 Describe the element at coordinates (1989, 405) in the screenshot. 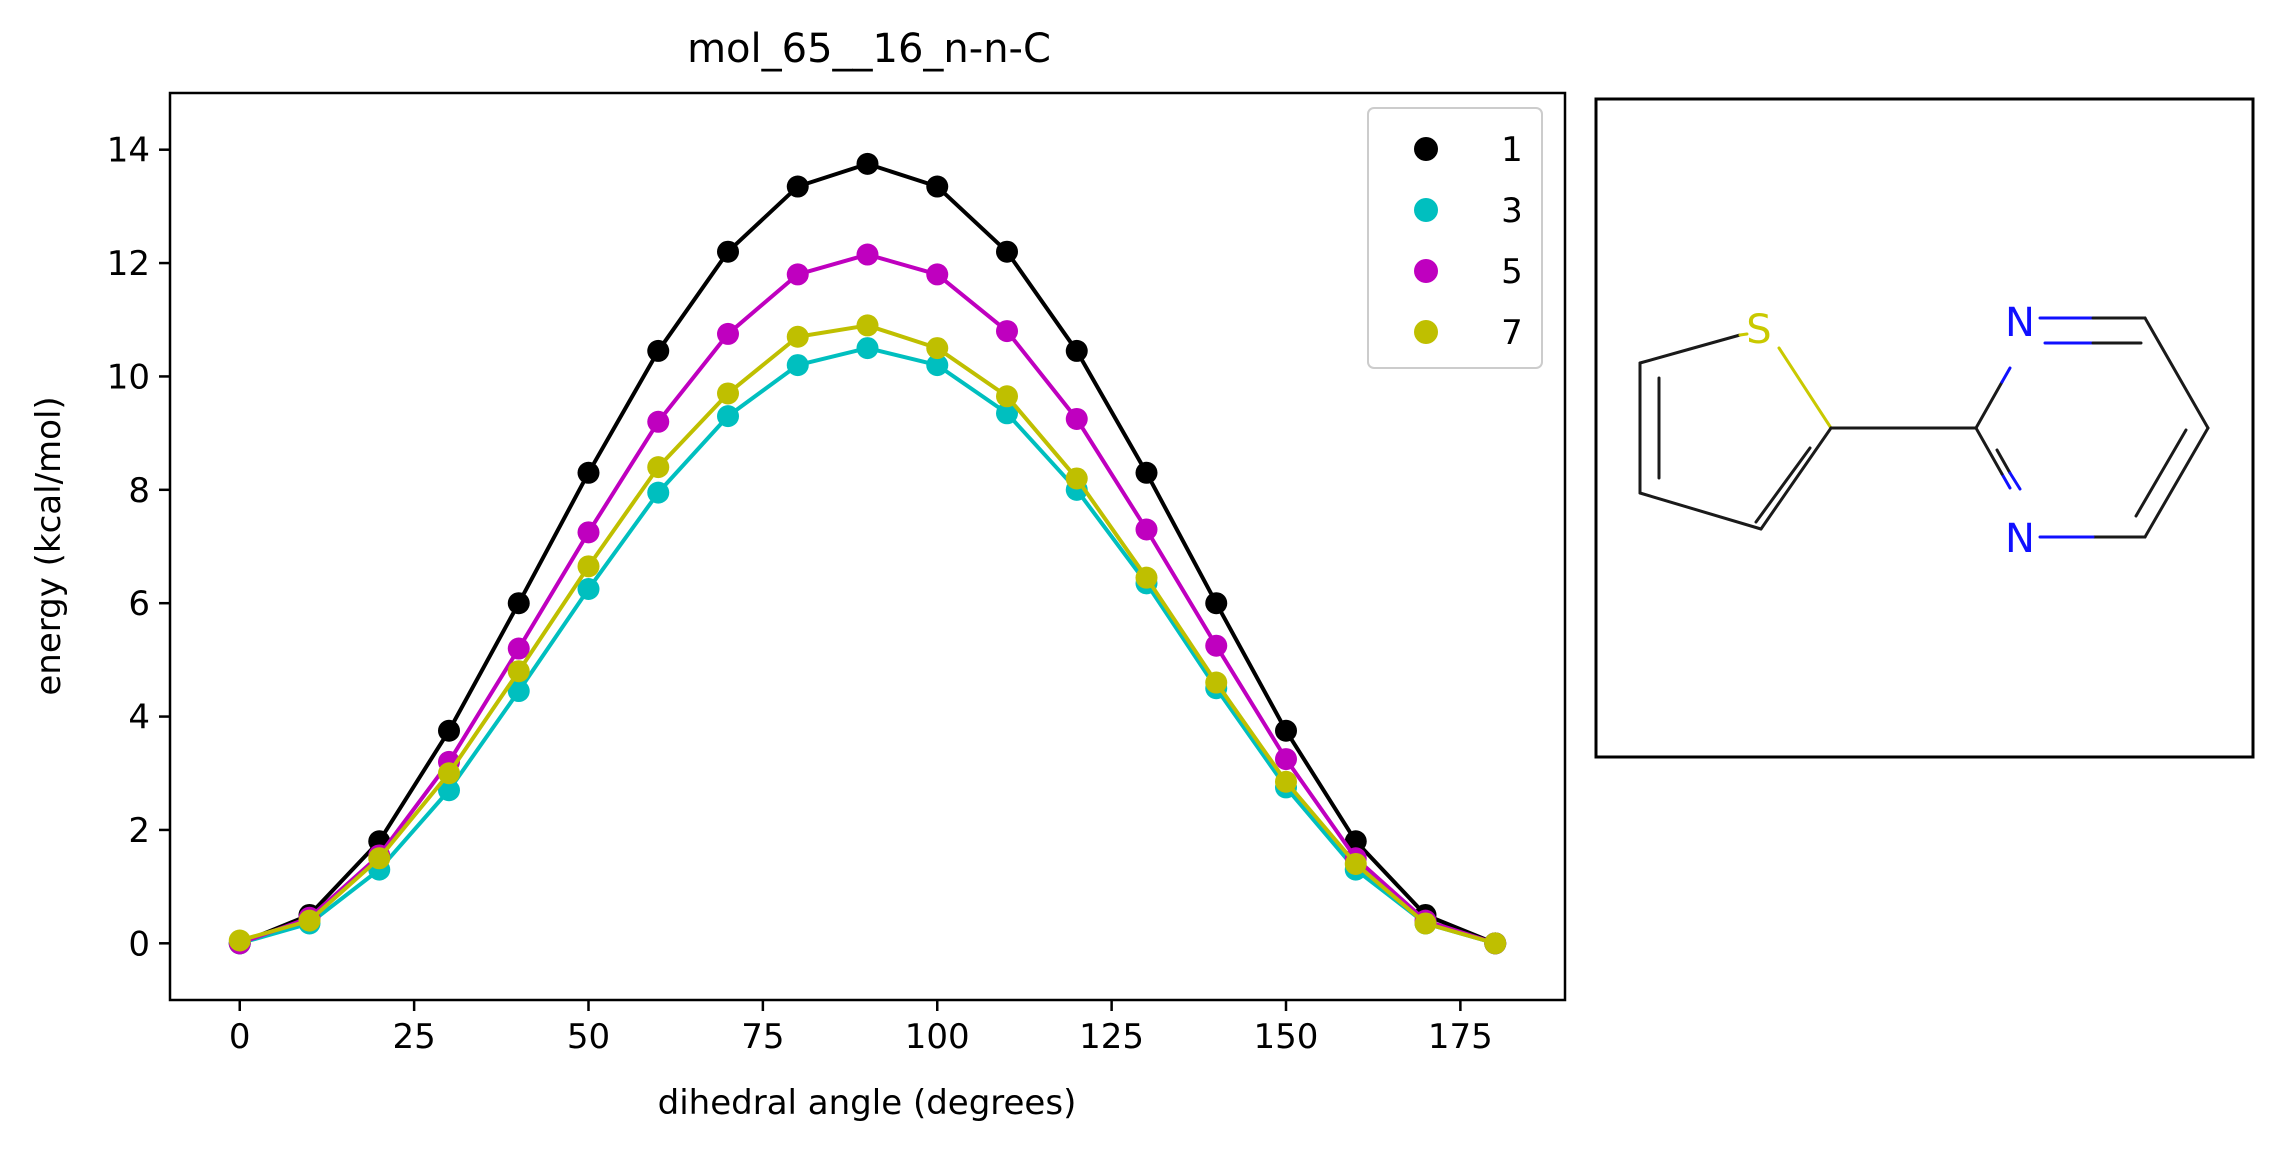

I see `bond-c2-n1` at that location.